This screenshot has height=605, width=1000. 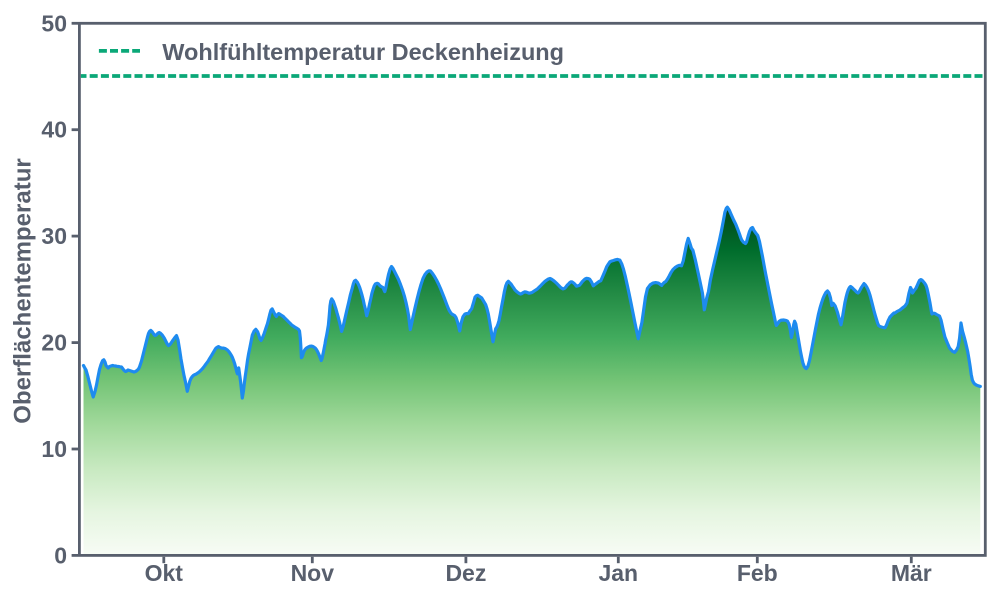 I want to click on svg-text: 20, so click(x=54, y=343).